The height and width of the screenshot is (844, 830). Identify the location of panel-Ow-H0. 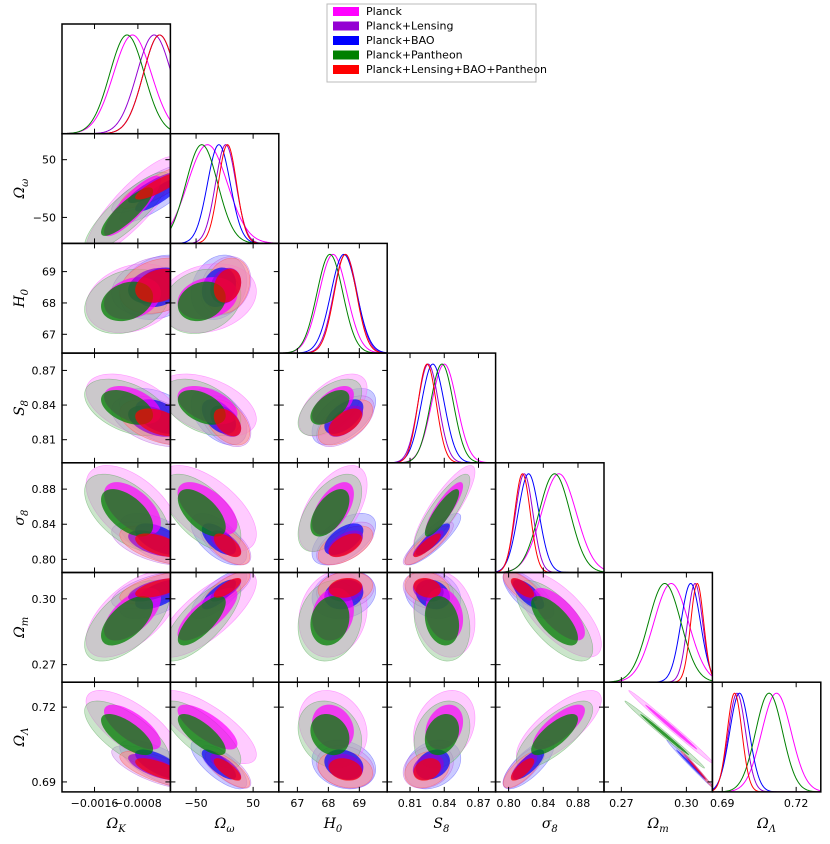
(213, 294).